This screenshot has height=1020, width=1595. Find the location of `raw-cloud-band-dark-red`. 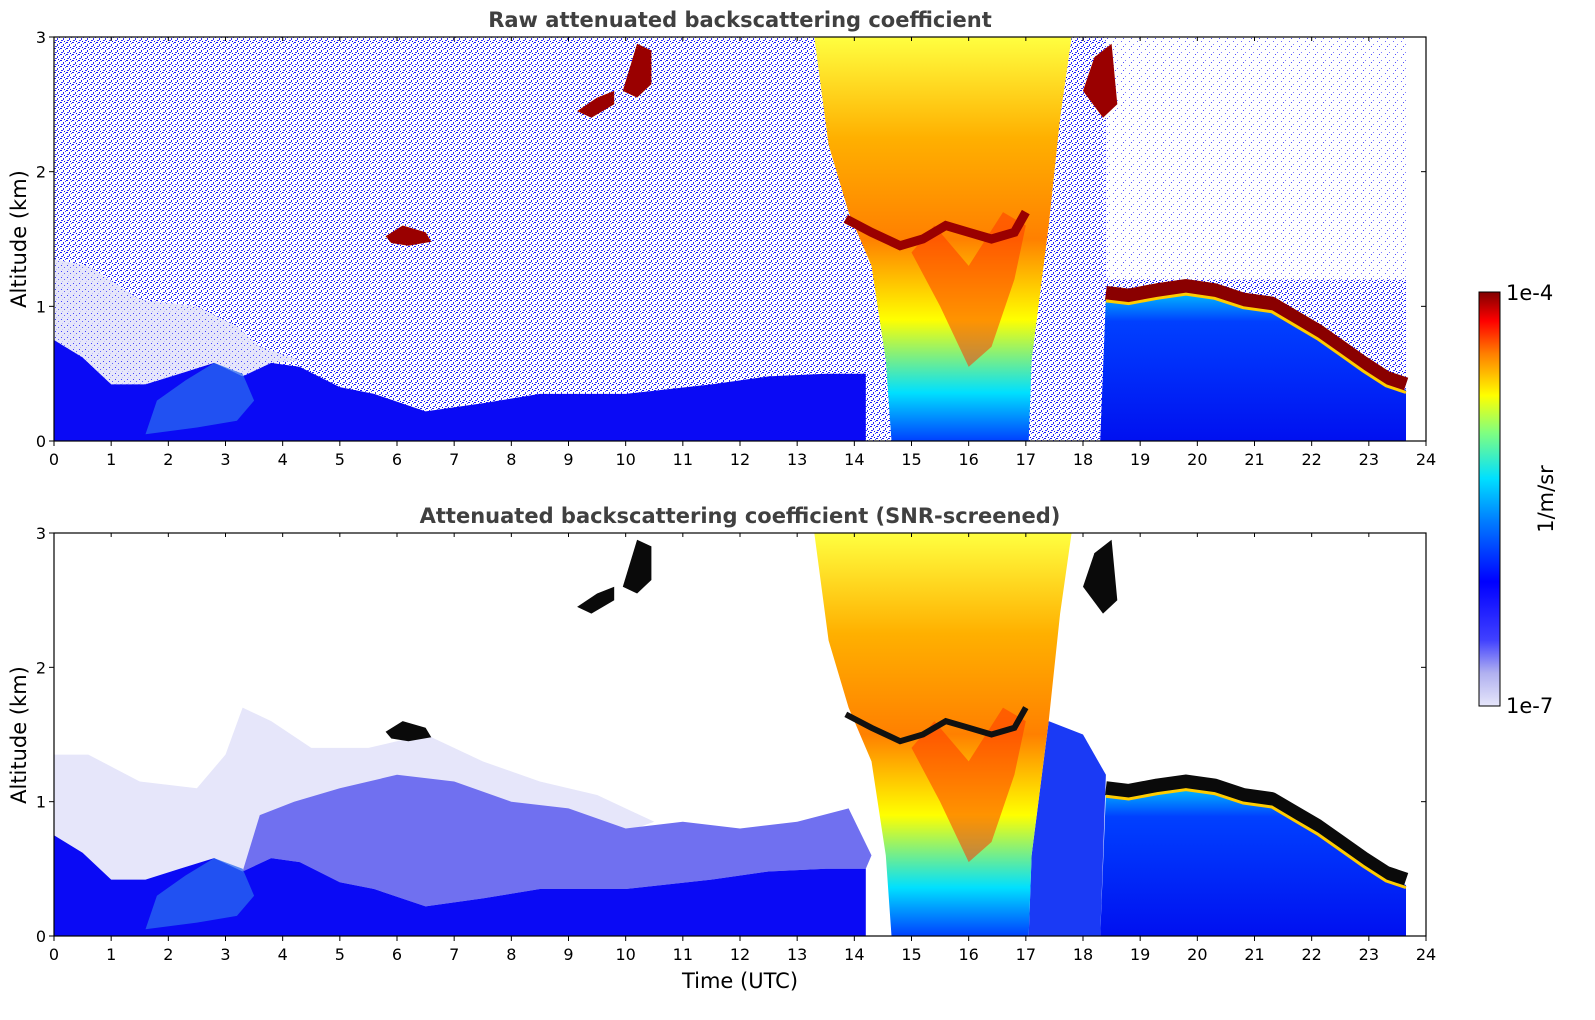

raw-cloud-band-dark-red is located at coordinates (936, 230).